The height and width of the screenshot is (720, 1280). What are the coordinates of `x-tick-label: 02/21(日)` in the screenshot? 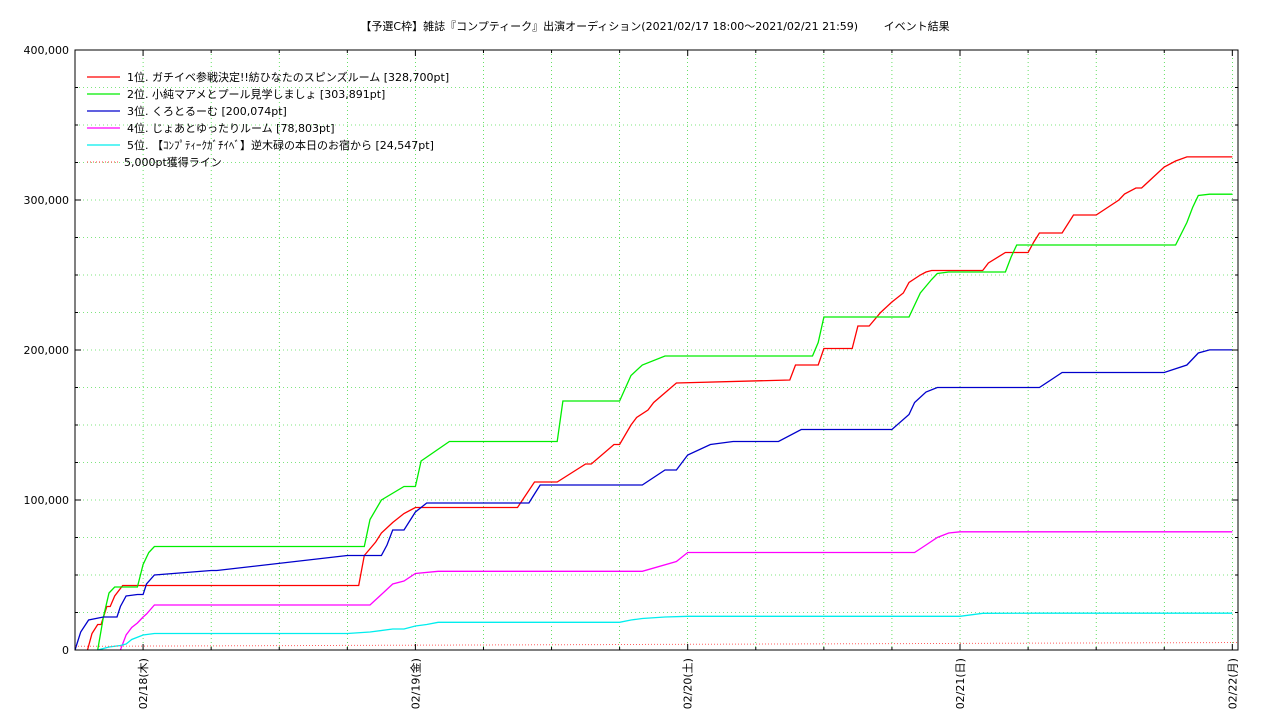 It's located at (960, 683).